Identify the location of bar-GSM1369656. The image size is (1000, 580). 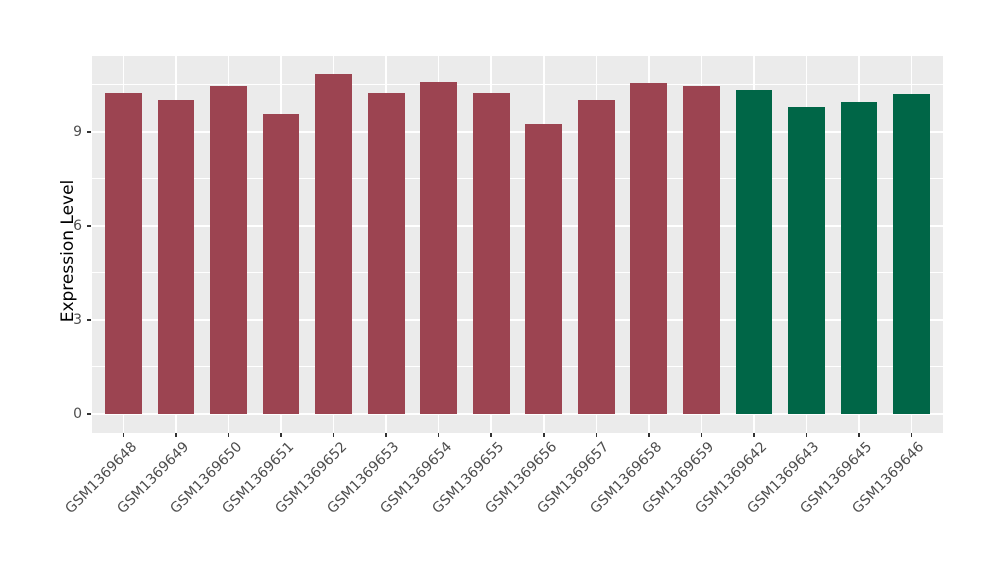
(544, 268).